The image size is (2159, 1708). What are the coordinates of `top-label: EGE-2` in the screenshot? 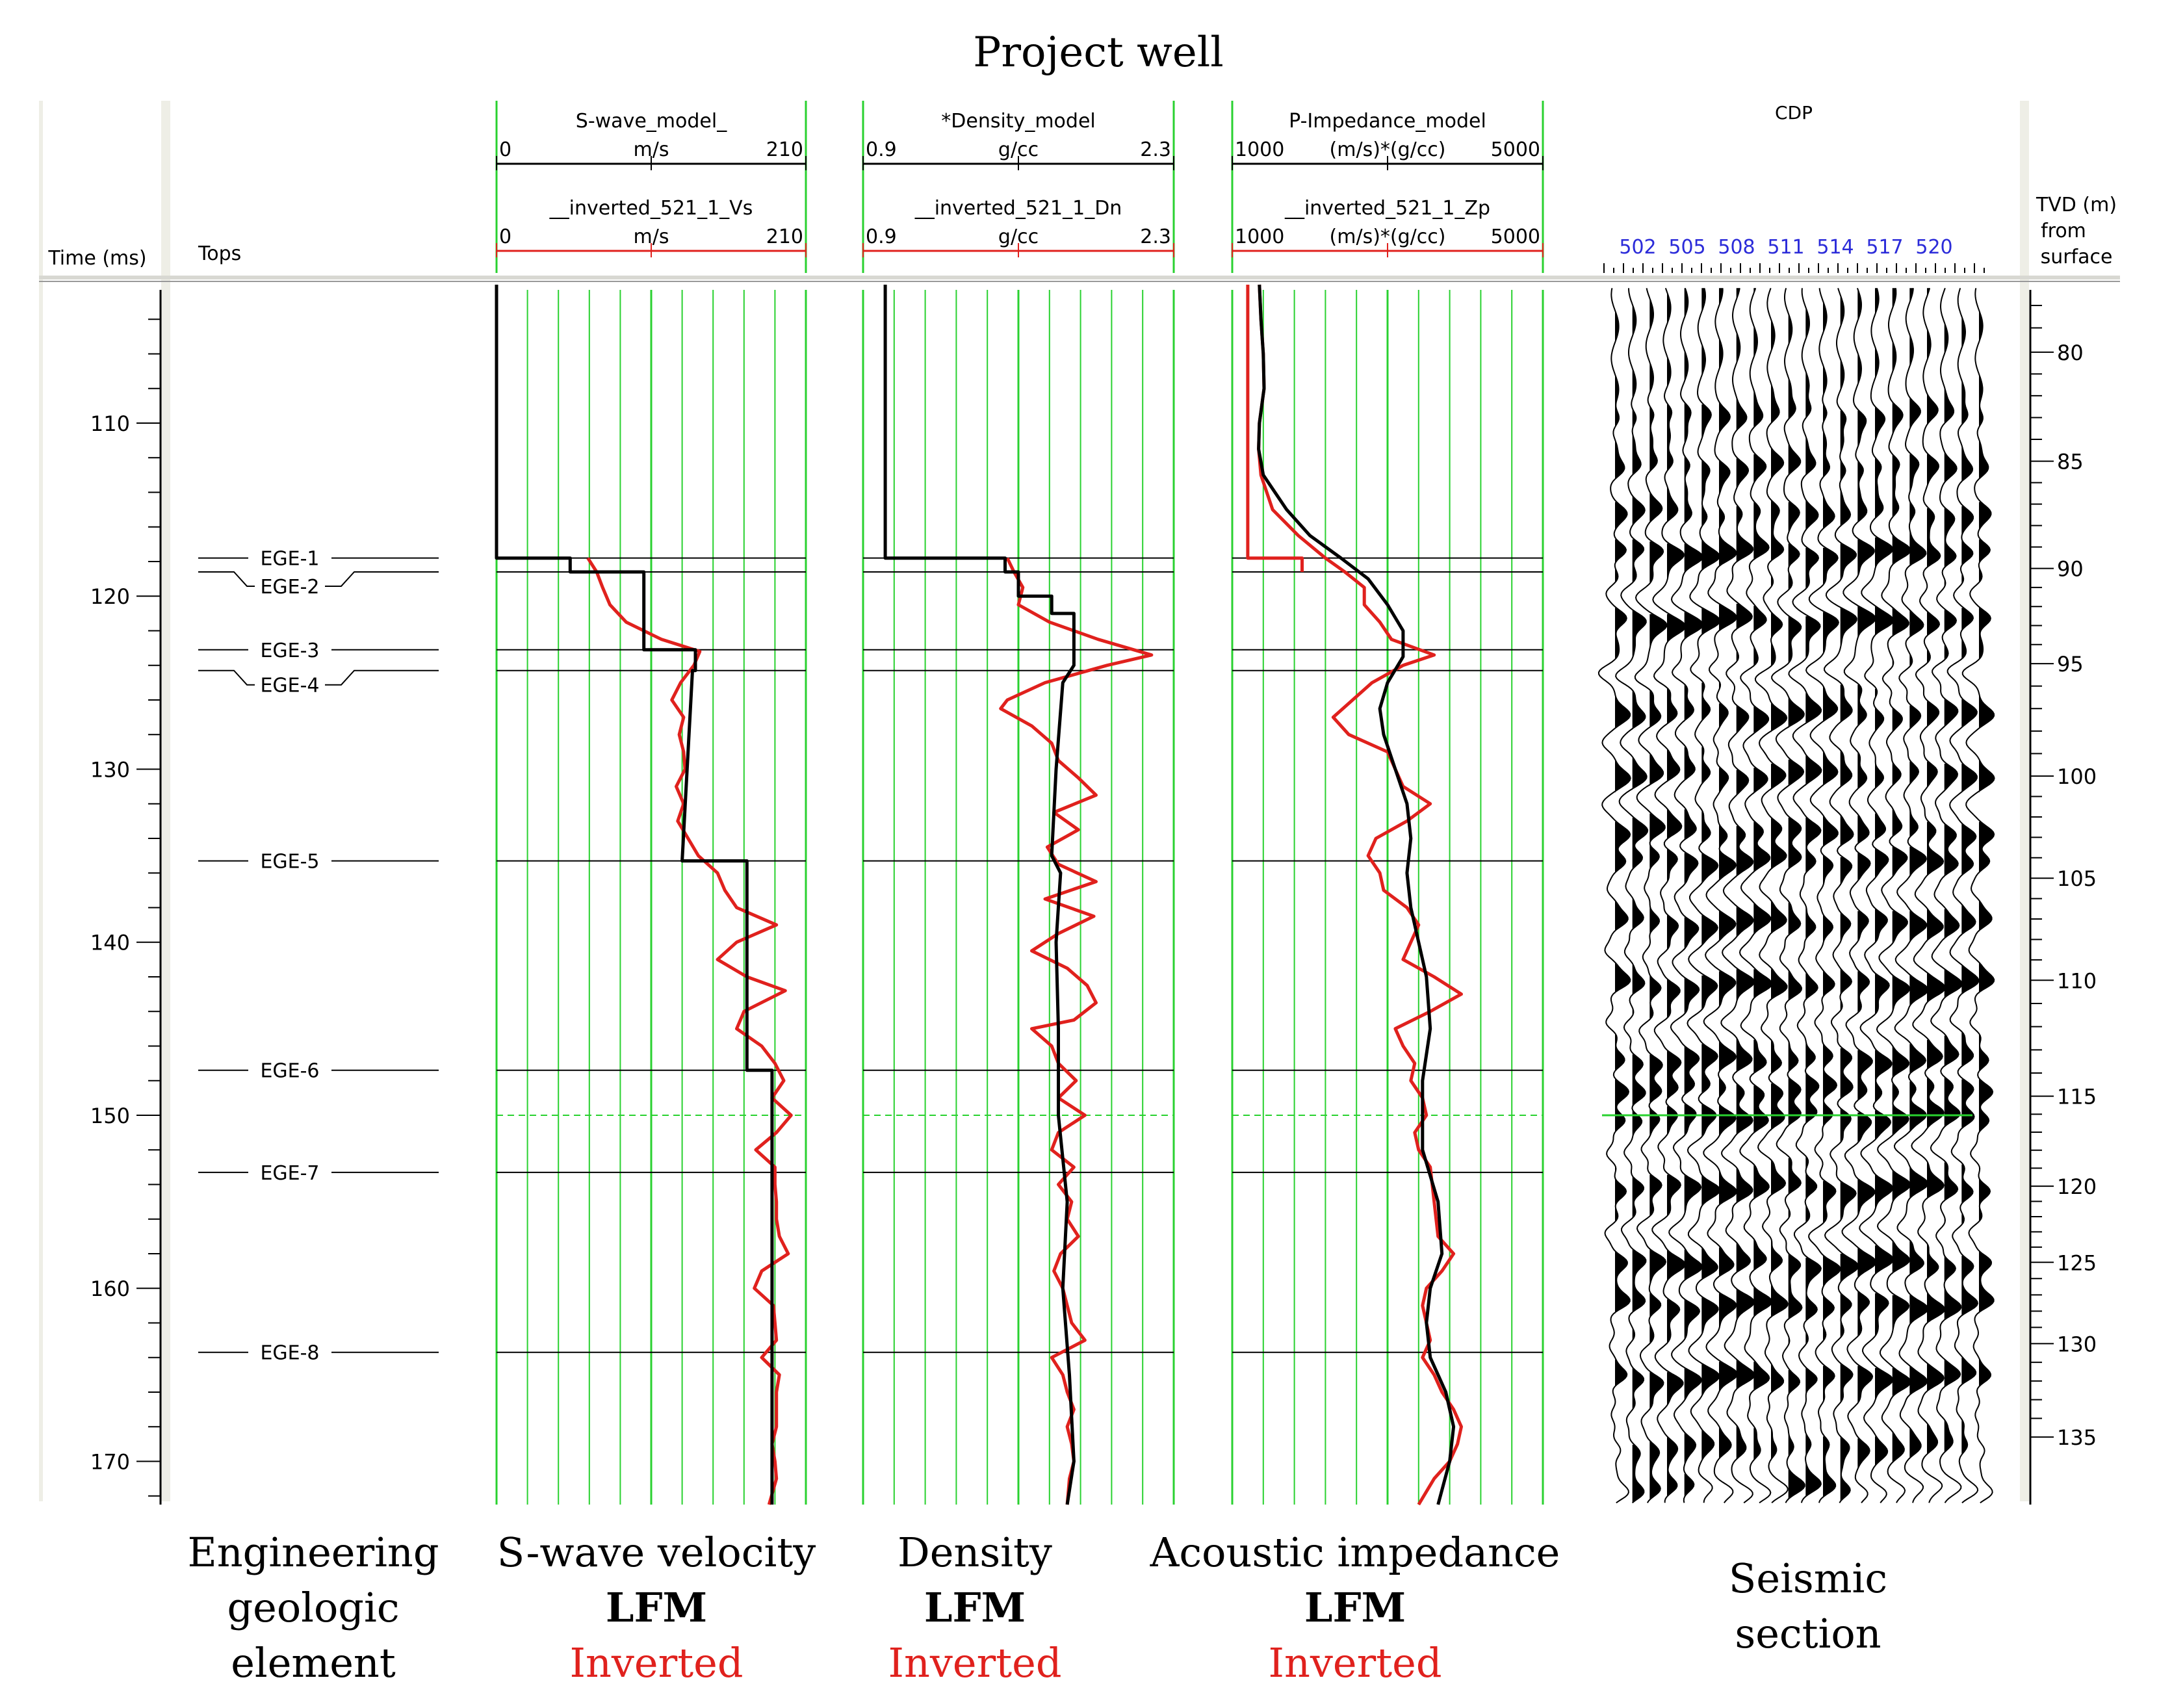 It's located at (289, 587).